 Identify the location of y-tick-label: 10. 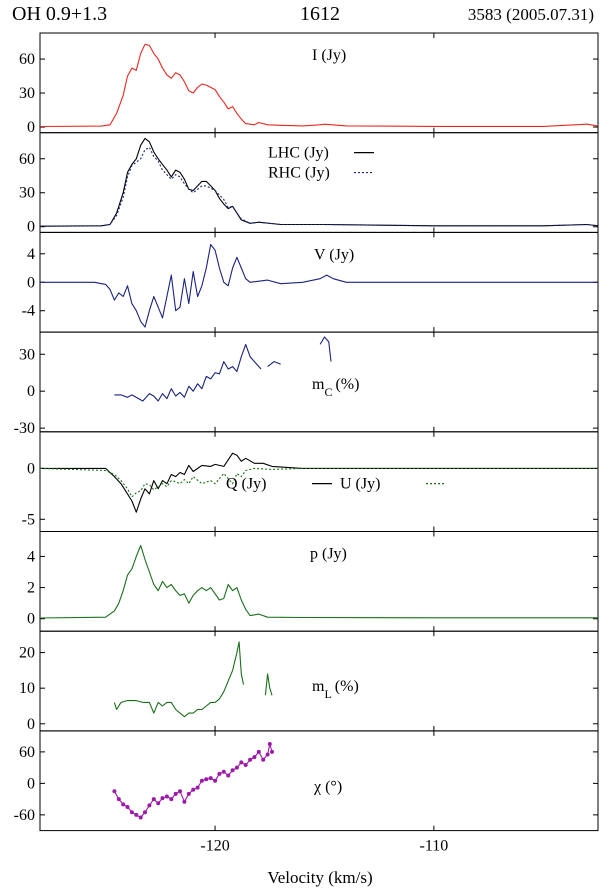
(27, 688).